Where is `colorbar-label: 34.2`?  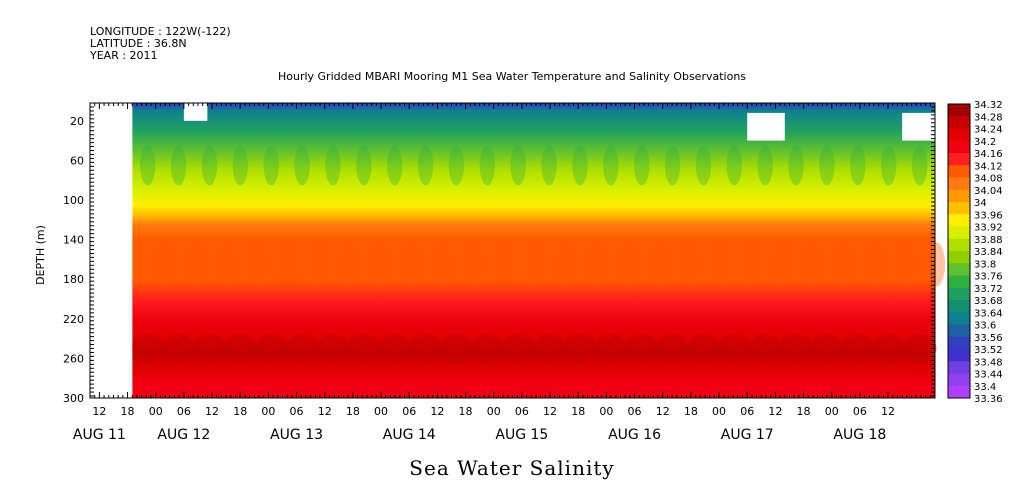
colorbar-label: 34.2 is located at coordinates (985, 142).